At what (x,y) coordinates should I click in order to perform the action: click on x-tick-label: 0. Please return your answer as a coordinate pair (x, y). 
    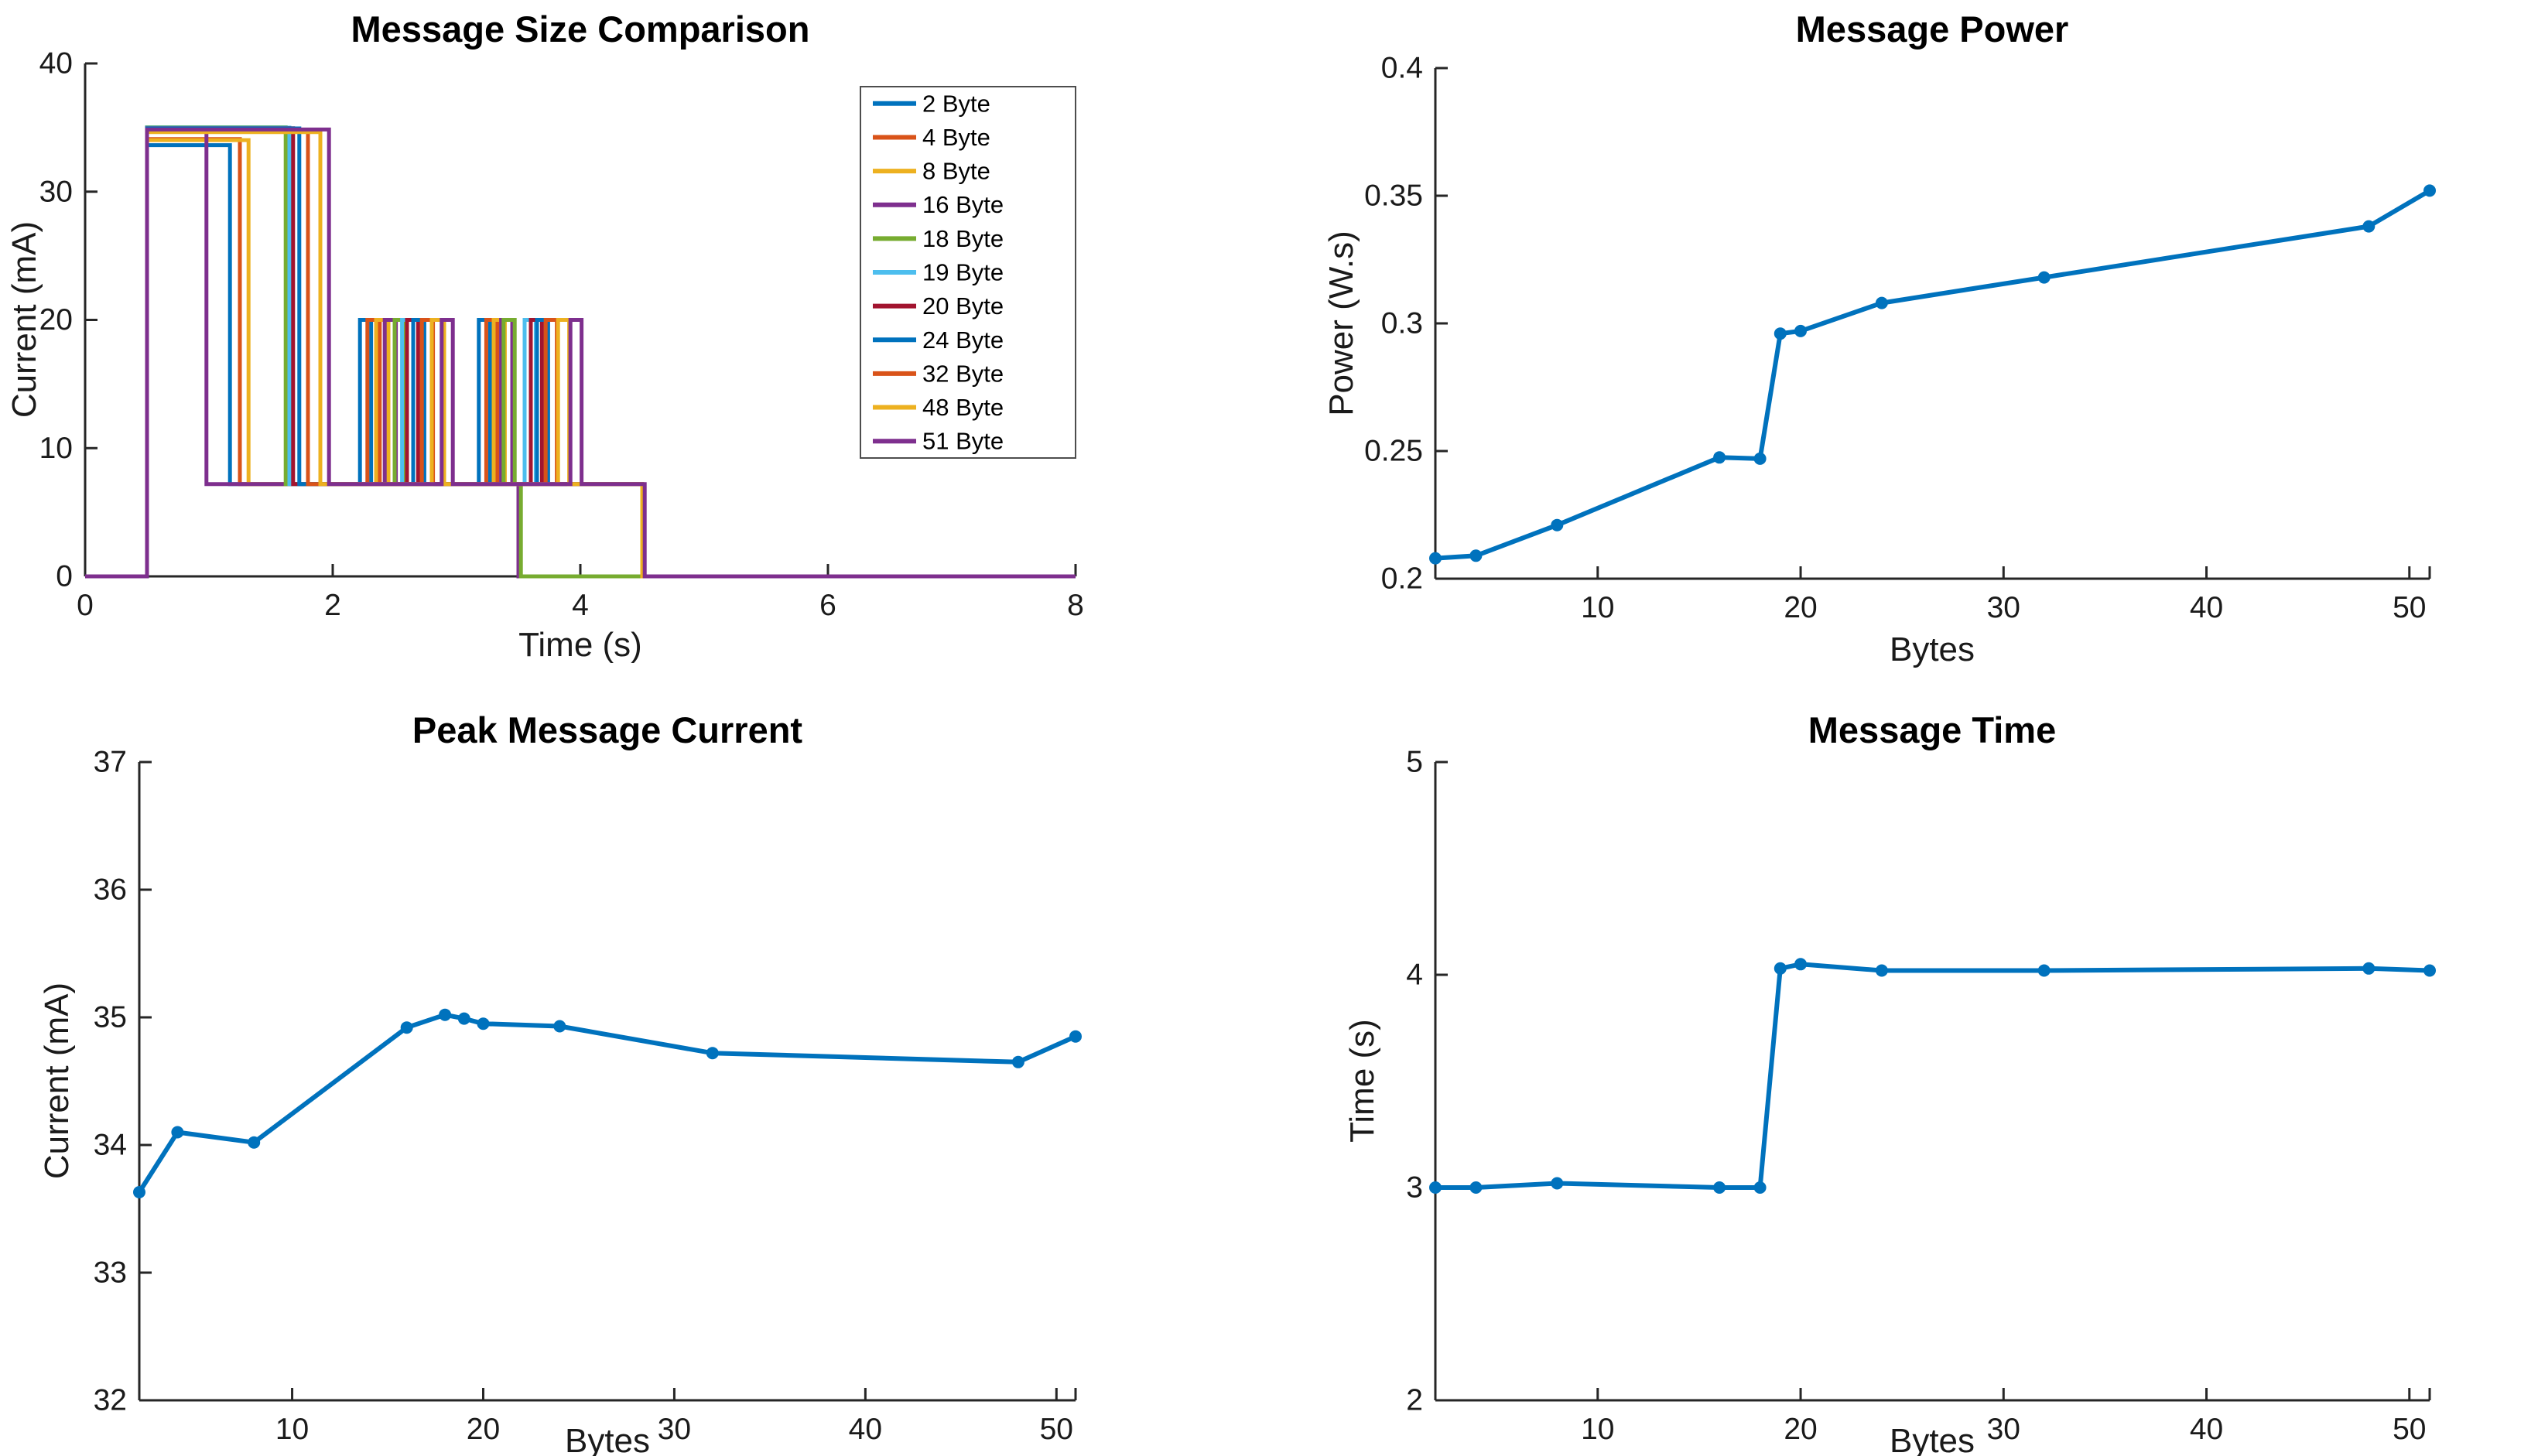
    Looking at the image, I should click on (86, 606).